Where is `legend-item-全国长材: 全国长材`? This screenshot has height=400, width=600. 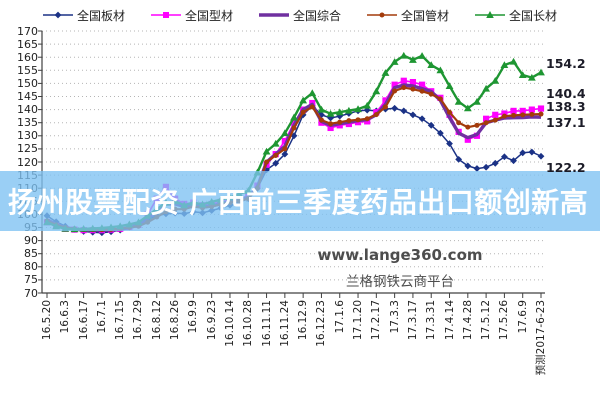 legend-item-全国长材: 全国长材 is located at coordinates (516, 15).